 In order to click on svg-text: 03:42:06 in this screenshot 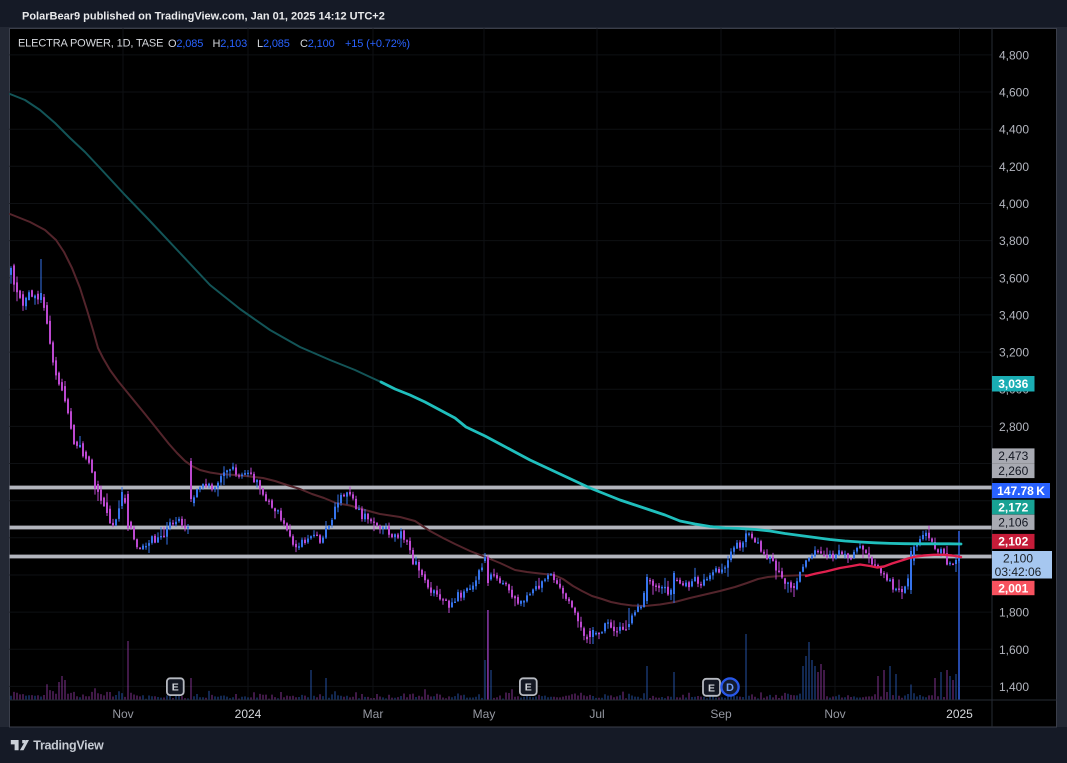, I will do `click(1018, 572)`.